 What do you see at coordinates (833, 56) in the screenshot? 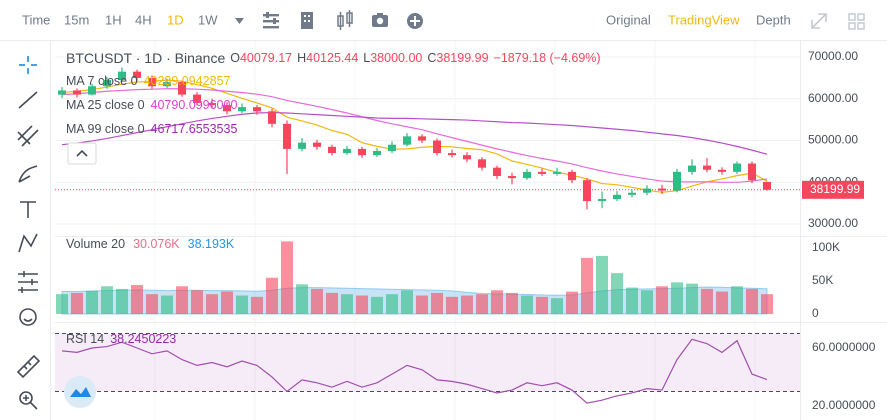
I see `y-tick-label: 70000.00` at bounding box center [833, 56].